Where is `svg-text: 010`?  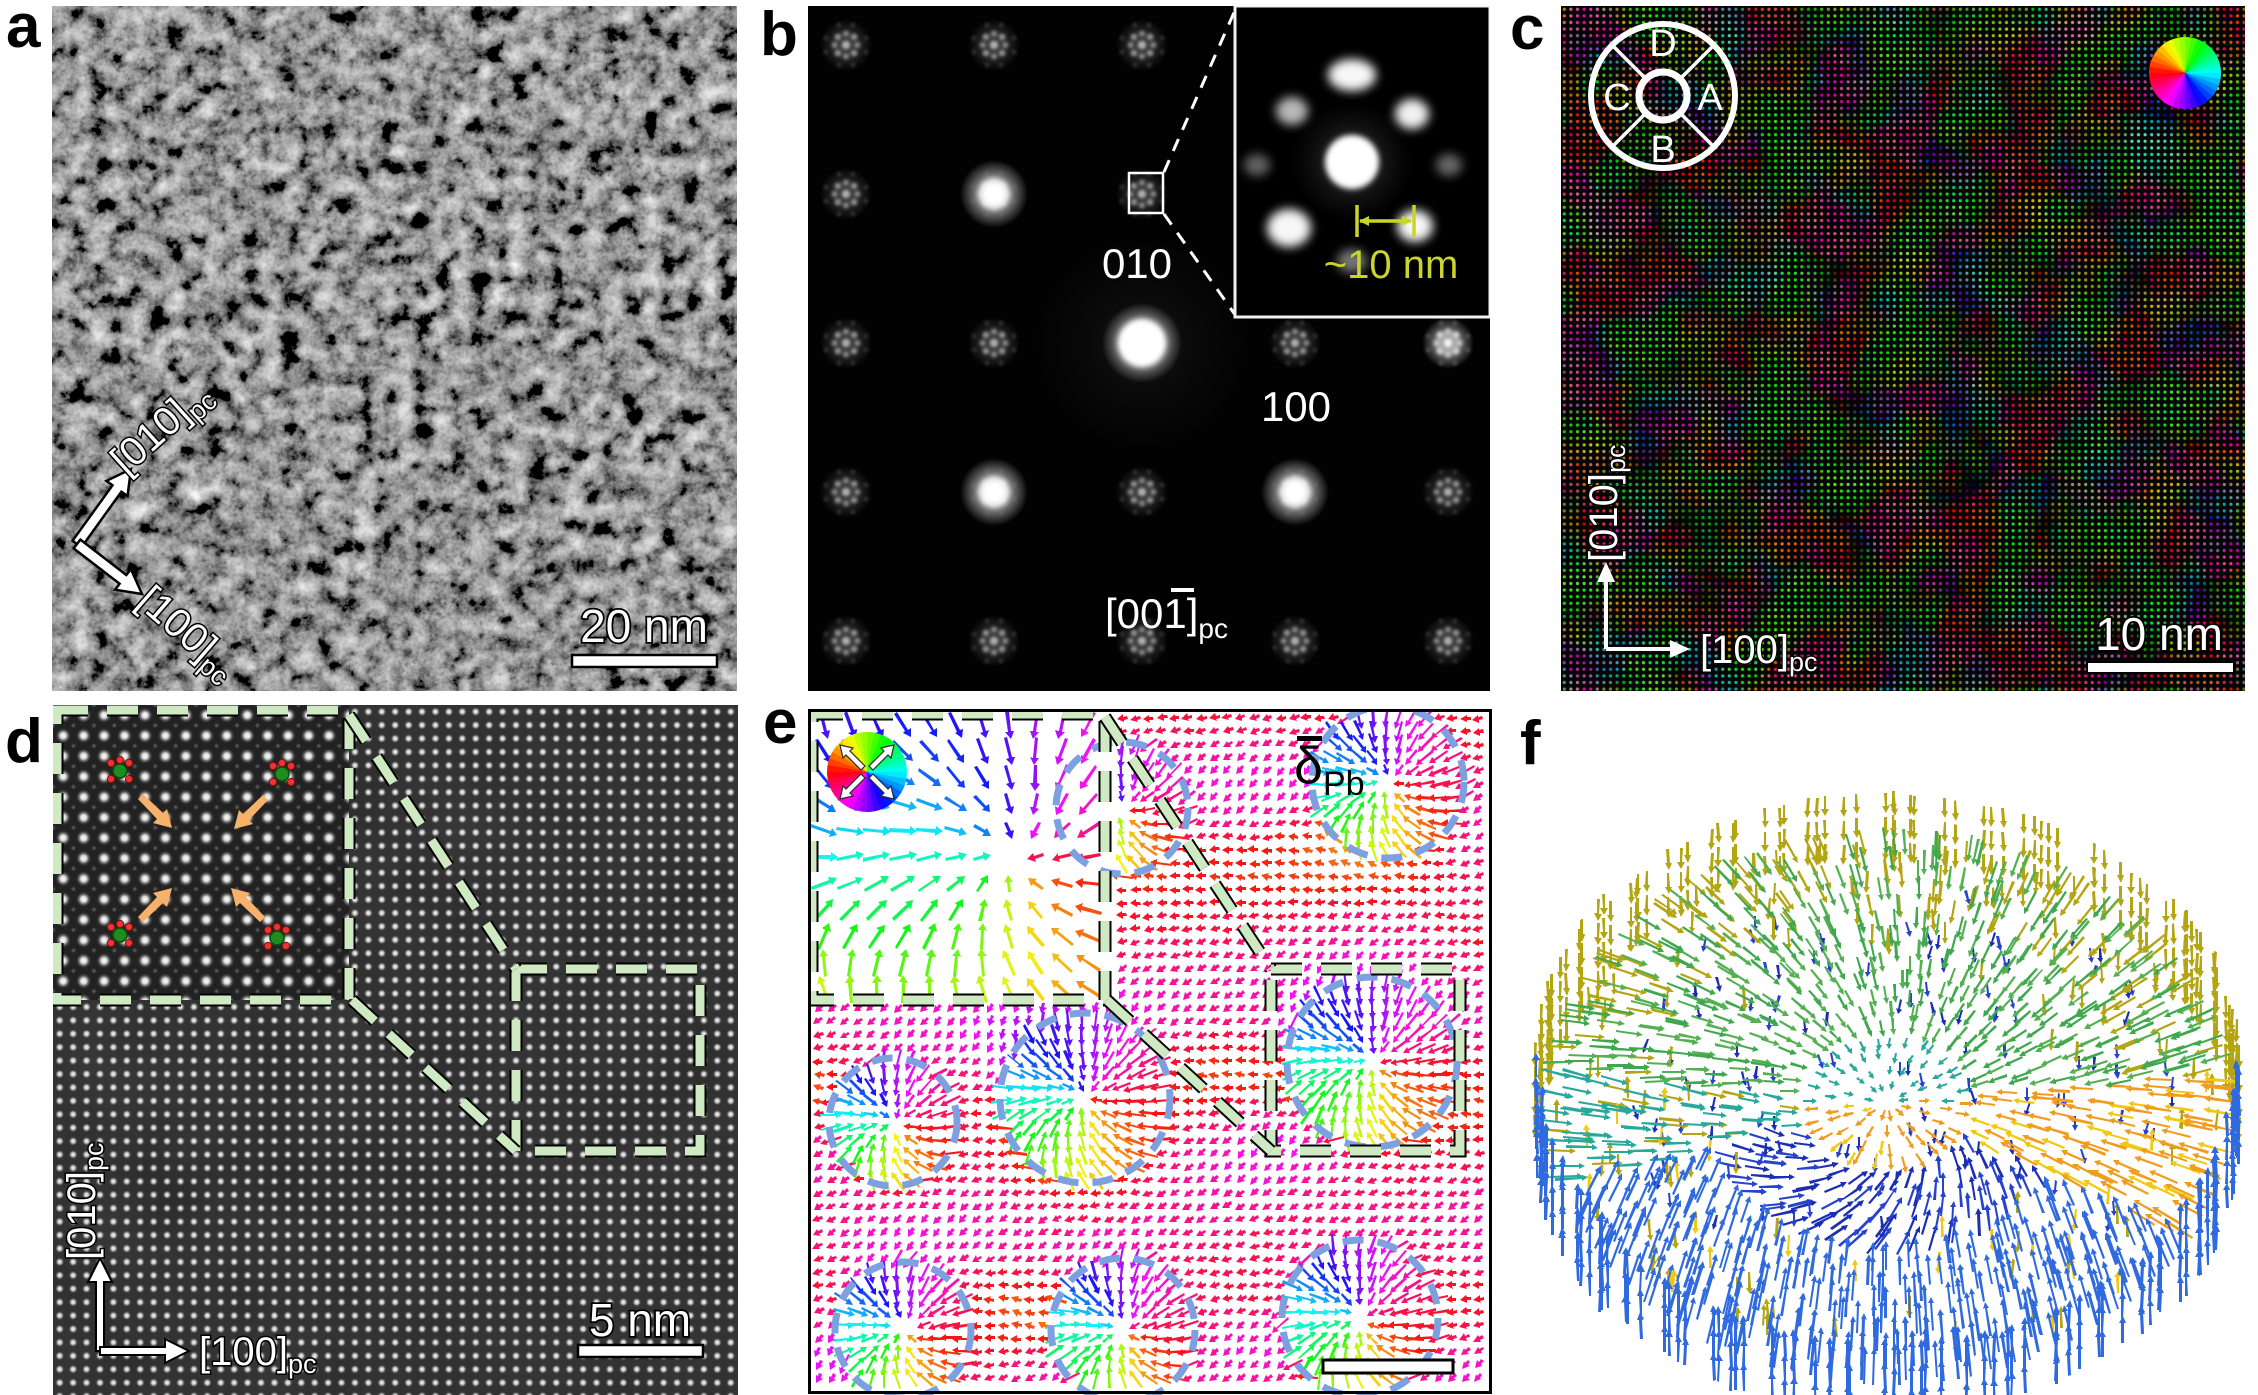
svg-text: 010 is located at coordinates (1137, 263).